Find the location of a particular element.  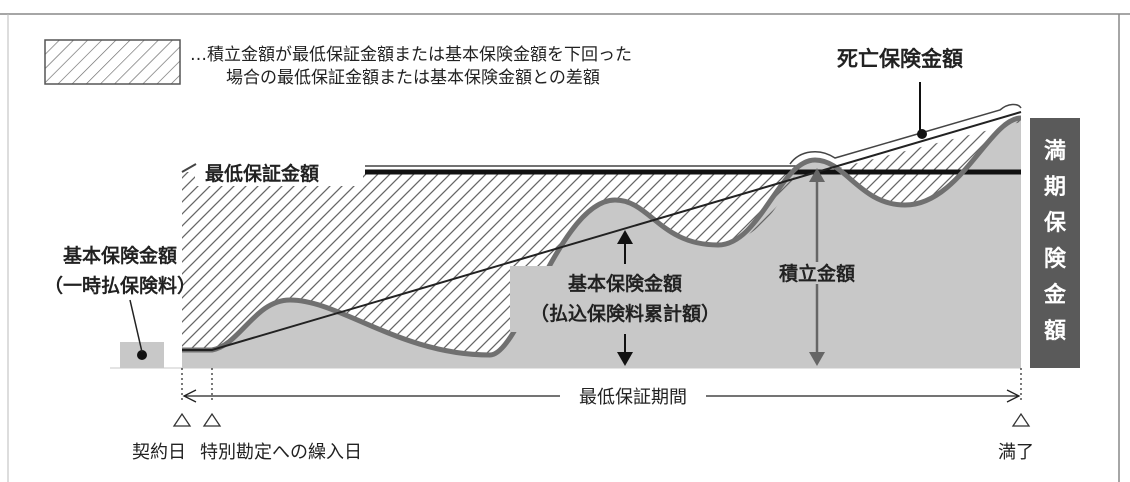

reserve-arrow-down-head is located at coordinates (817, 359).